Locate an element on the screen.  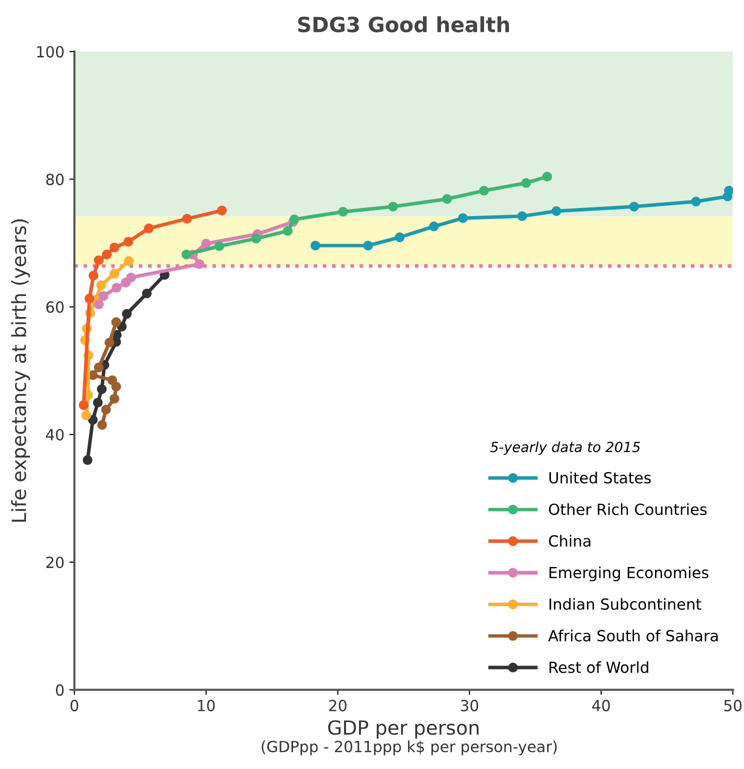
y-axis-title: Life expectancy at birth (years) is located at coordinates (20, 370).